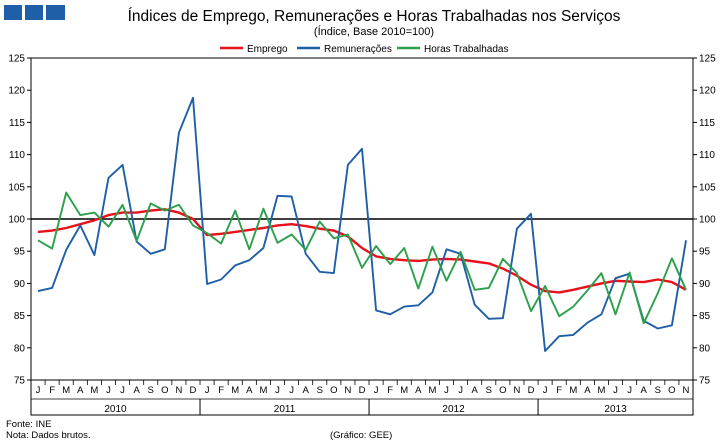  What do you see at coordinates (453, 409) in the screenshot?
I see `x-year-label: 2012` at bounding box center [453, 409].